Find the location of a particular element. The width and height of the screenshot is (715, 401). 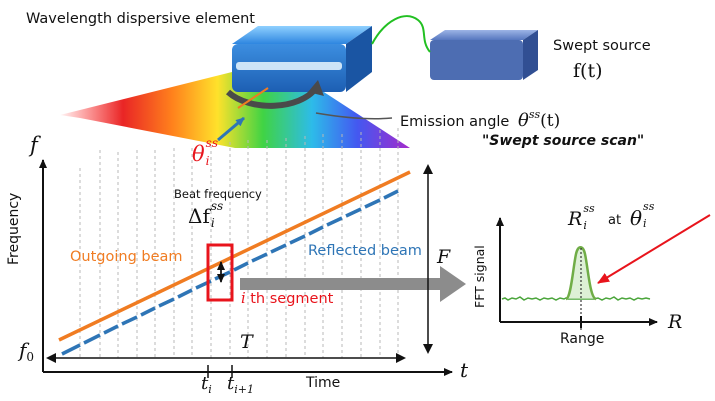

theta-i-sub: i is located at coordinates (207, 161).